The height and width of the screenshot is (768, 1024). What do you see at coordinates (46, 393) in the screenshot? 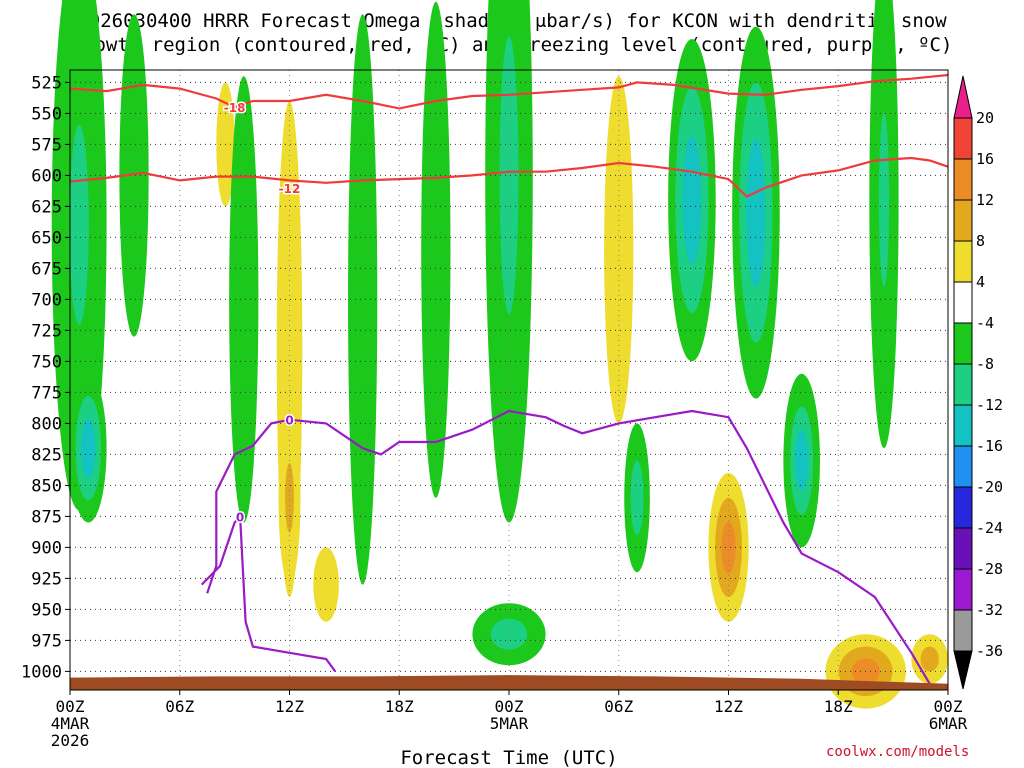
I see `y-tick-label: 775` at bounding box center [46, 393].